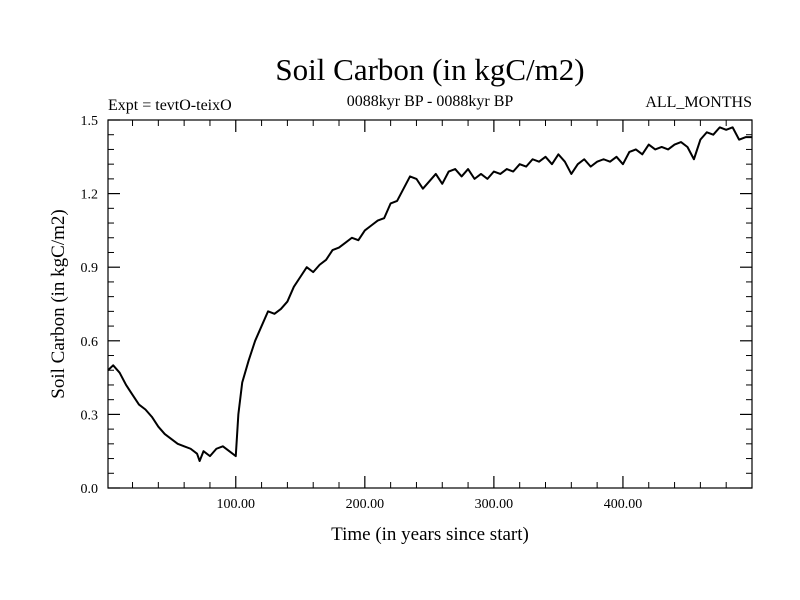  What do you see at coordinates (236, 504) in the screenshot?
I see `x-tick-label: 100.00` at bounding box center [236, 504].